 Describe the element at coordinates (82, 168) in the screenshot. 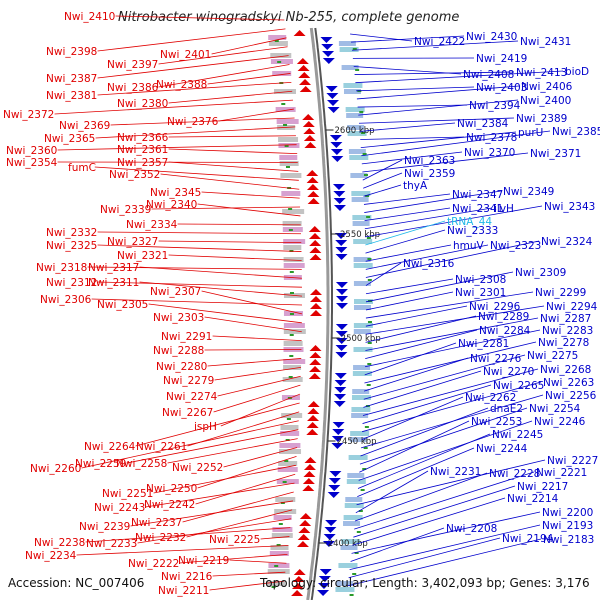

I see `left-gene-label: fumC` at that location.